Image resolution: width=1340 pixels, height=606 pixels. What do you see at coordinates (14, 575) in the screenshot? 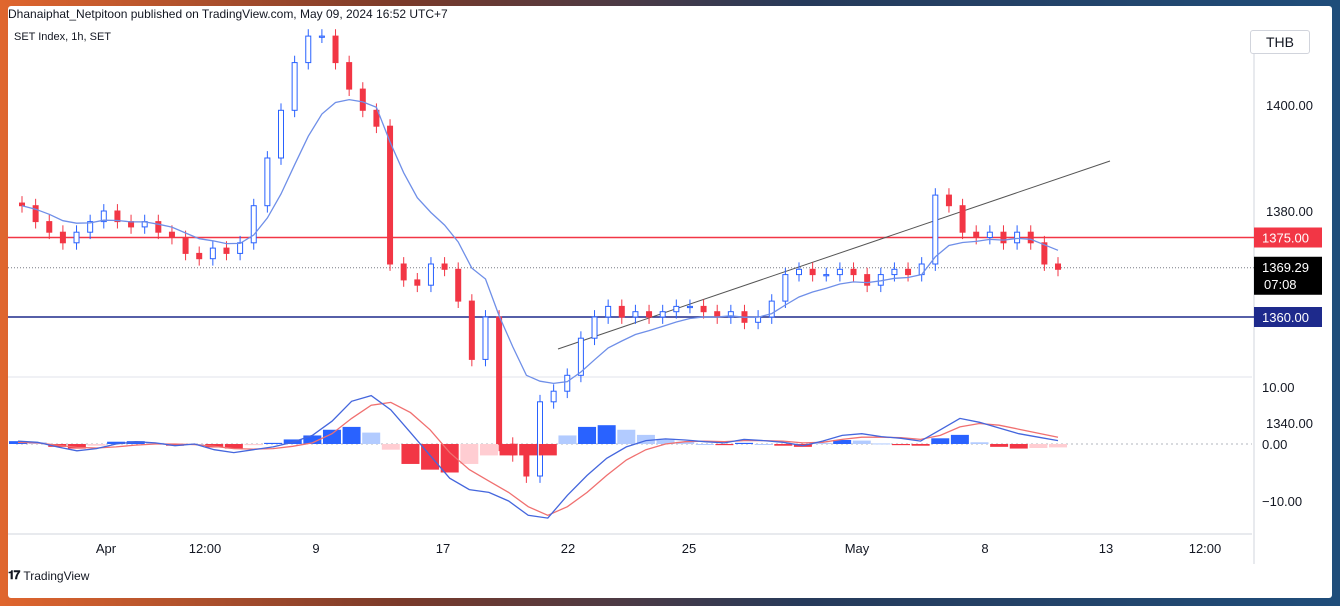
I see `tradingview-logo-icon: 𝟏𝟕` at bounding box center [14, 575].